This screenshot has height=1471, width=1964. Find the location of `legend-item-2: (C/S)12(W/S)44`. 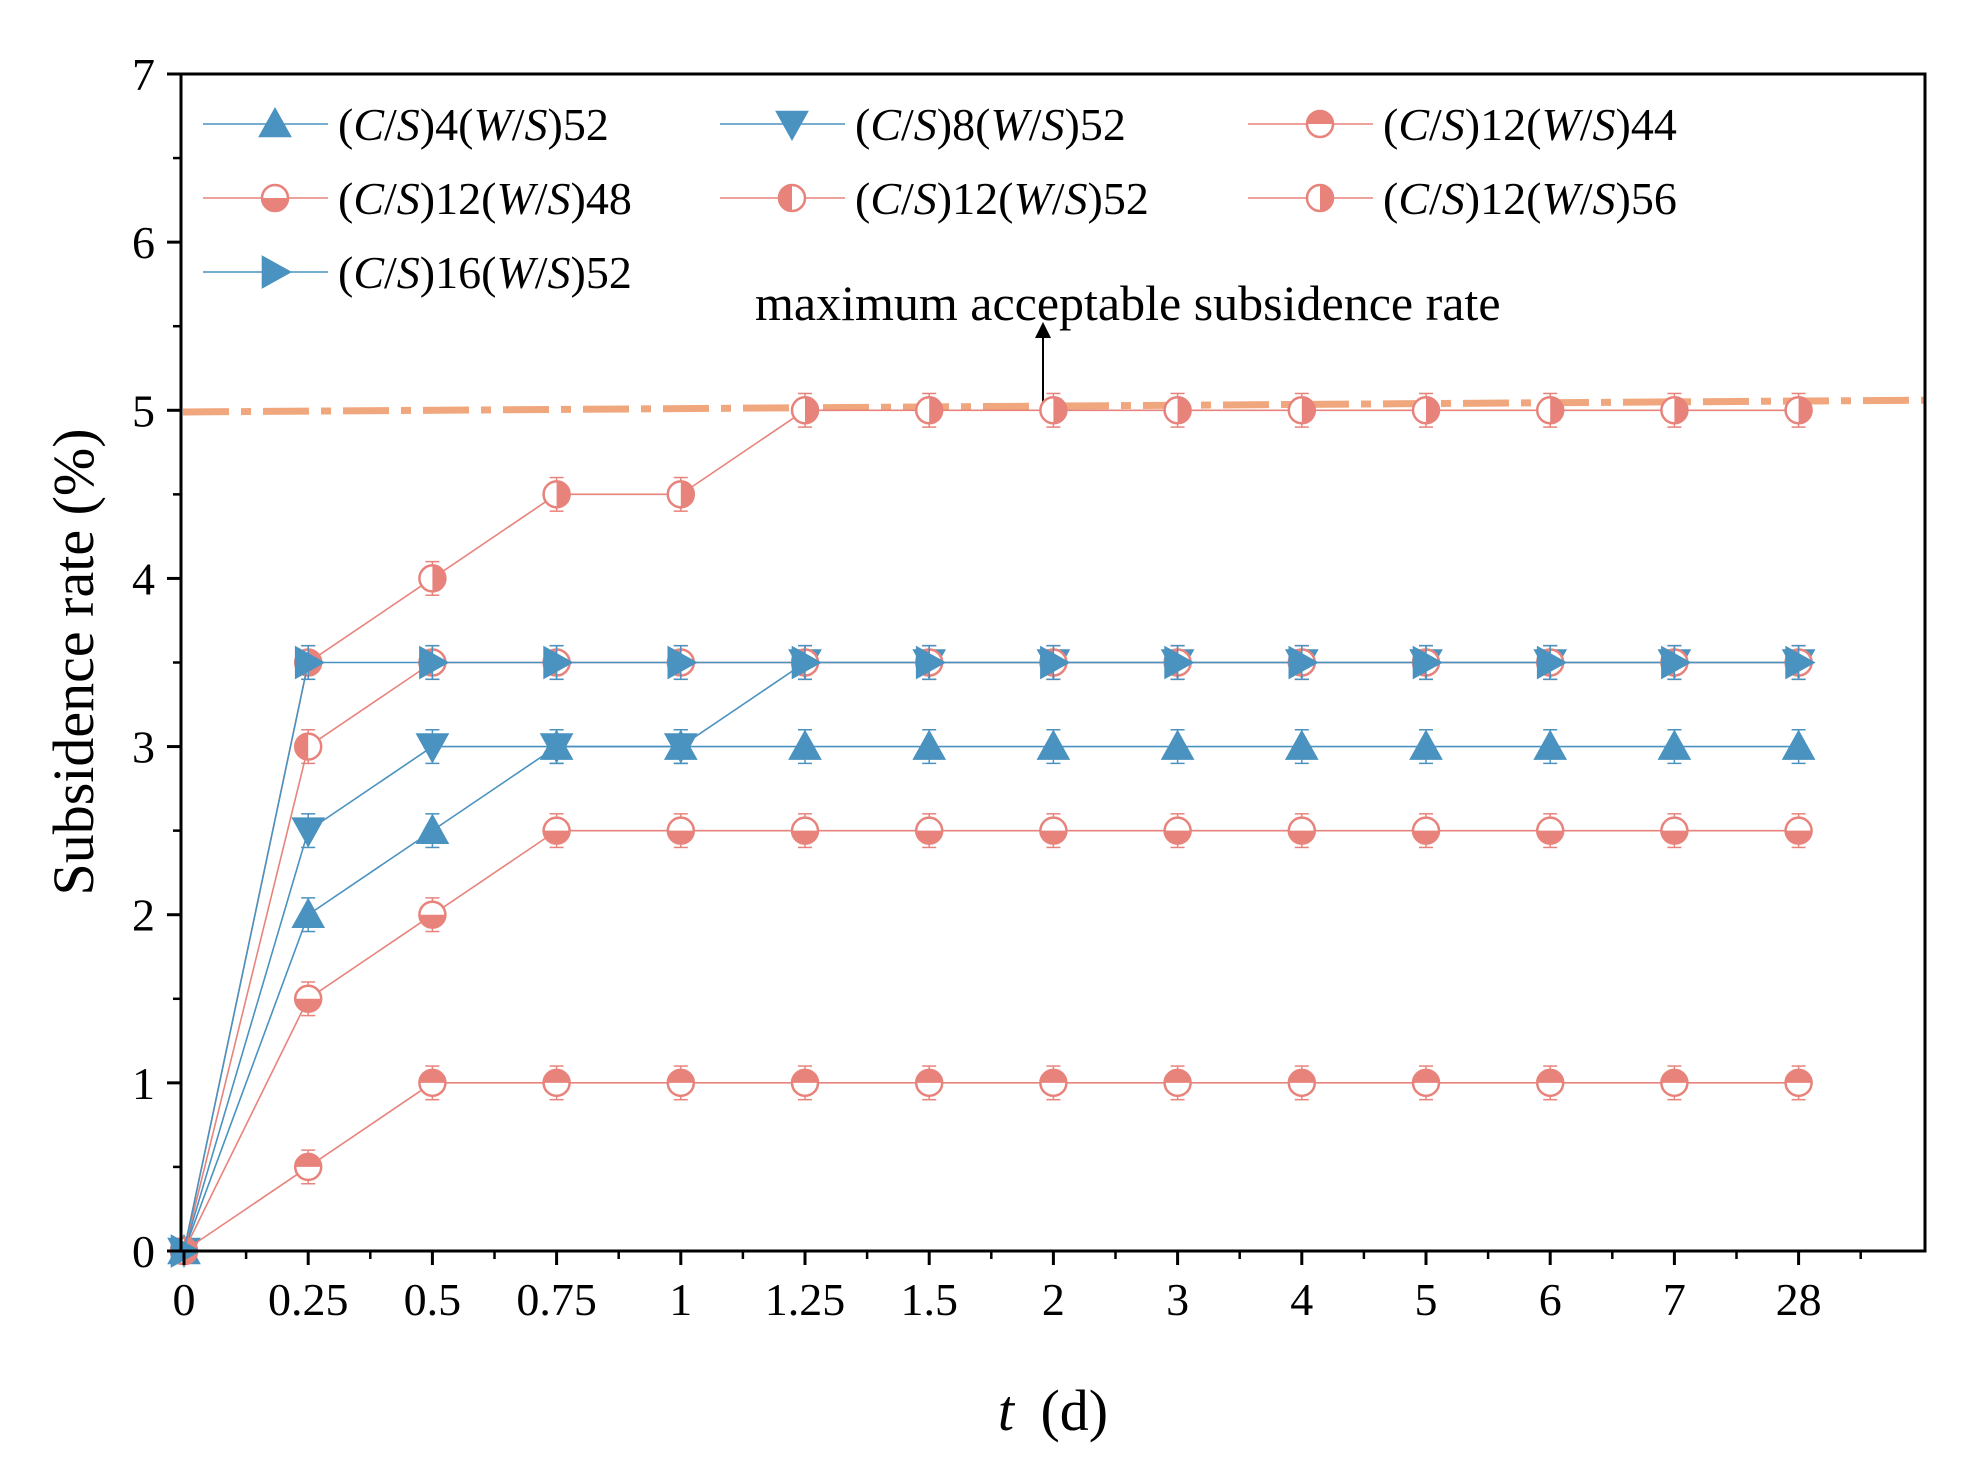

legend-item-2: (C/S)12(W/S)44 is located at coordinates (1462, 124).